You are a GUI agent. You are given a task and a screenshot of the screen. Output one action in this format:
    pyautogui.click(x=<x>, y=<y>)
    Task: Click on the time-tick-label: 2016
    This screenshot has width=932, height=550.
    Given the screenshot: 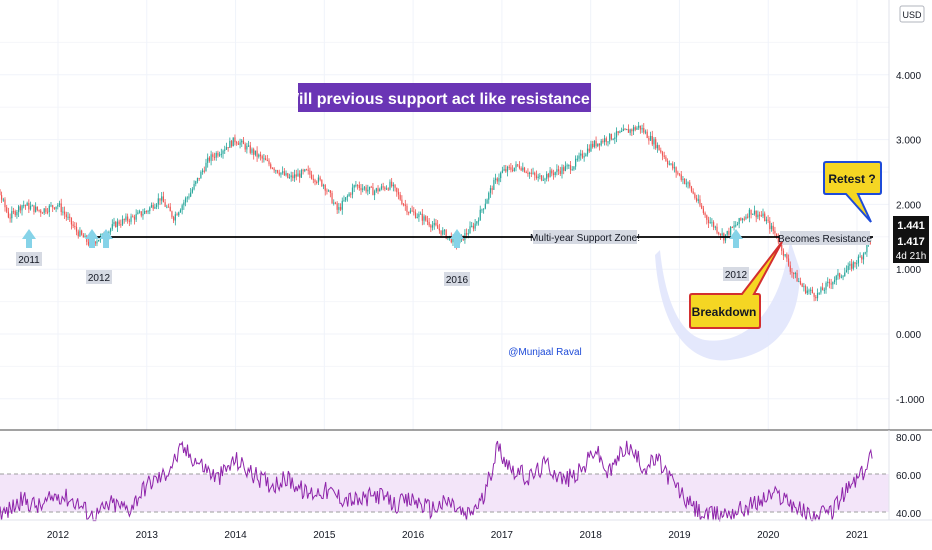 What is the action you would take?
    pyautogui.click(x=413, y=535)
    